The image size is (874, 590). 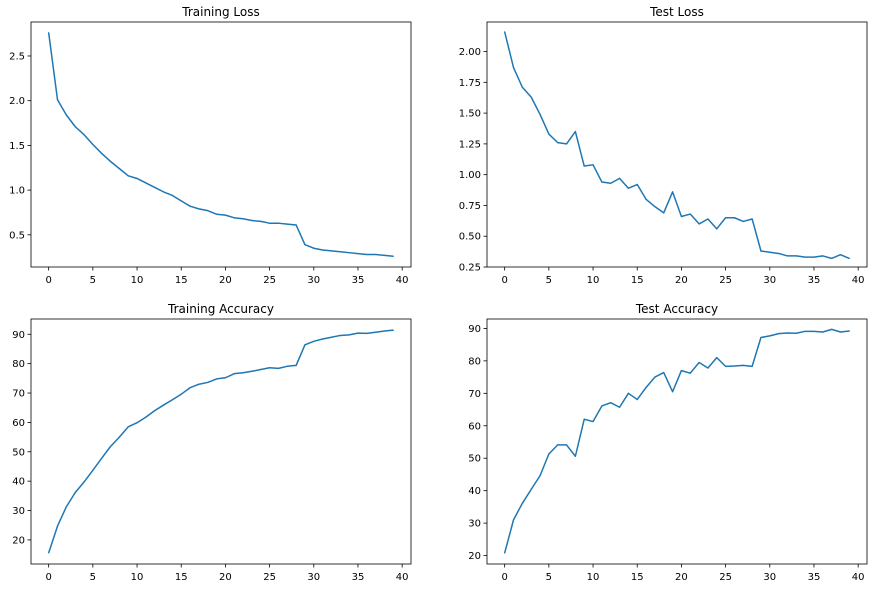 I want to click on x-tick-label: 10, so click(x=593, y=577).